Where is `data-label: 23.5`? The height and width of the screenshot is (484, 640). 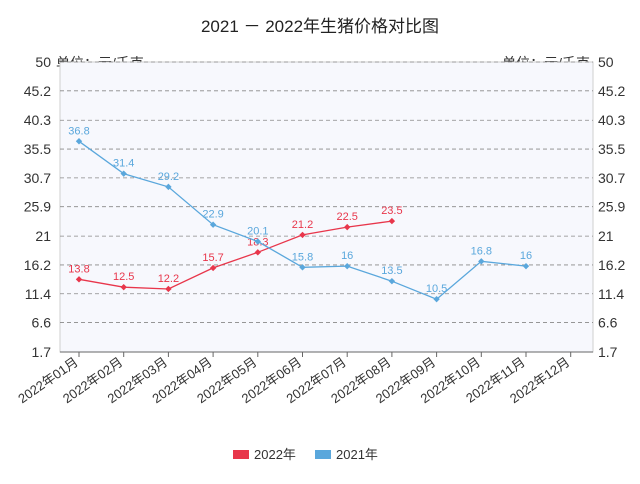
data-label: 23.5 is located at coordinates (391, 211).